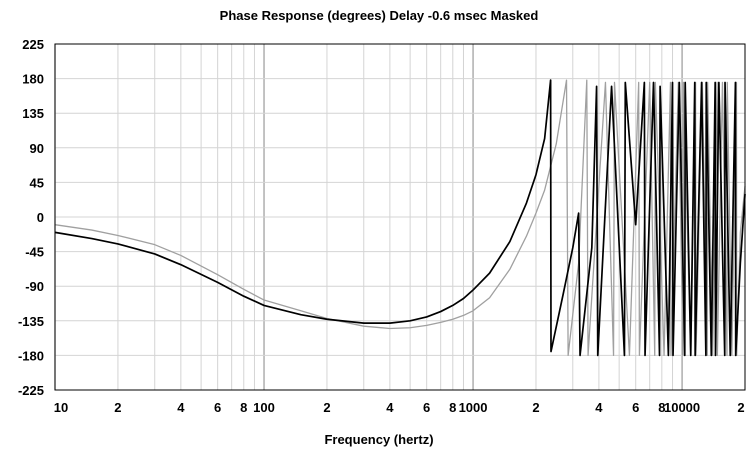 This screenshot has height=450, width=751. Describe the element at coordinates (40, 217) in the screenshot. I see `y-tick-label: 0` at that location.